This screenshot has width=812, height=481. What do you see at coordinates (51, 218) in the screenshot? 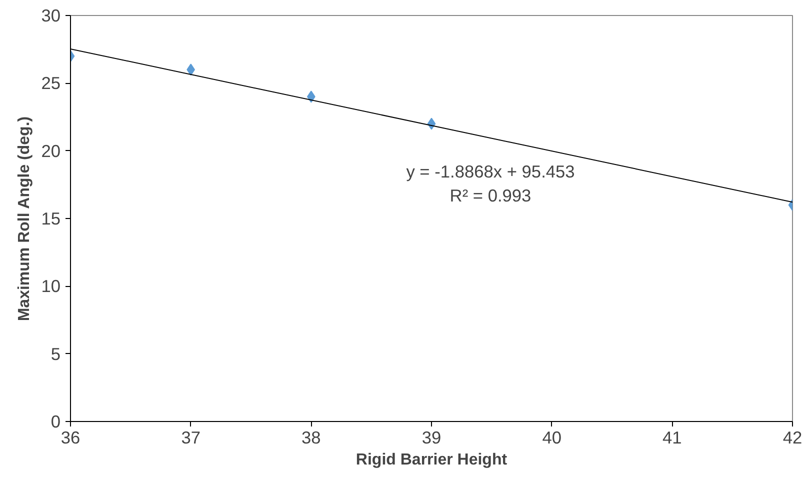
I see `y-tick-label: 15` at bounding box center [51, 218].